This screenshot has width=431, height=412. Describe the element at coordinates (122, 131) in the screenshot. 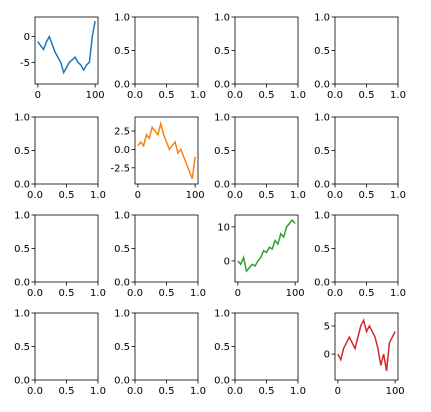

I see `y-tick-label: 2.5` at that location.